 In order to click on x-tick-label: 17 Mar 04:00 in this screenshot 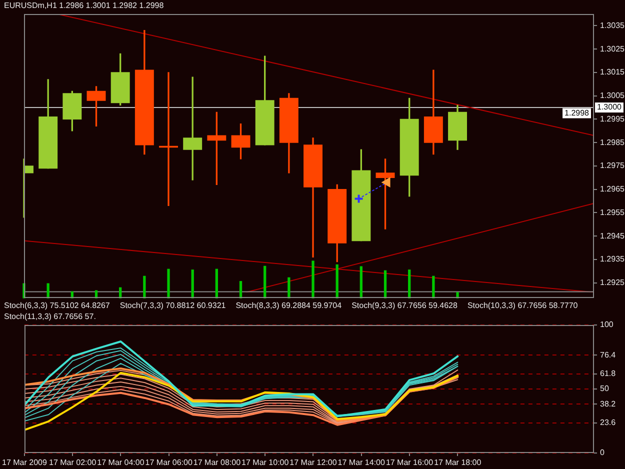, I will do `click(121, 463)`.